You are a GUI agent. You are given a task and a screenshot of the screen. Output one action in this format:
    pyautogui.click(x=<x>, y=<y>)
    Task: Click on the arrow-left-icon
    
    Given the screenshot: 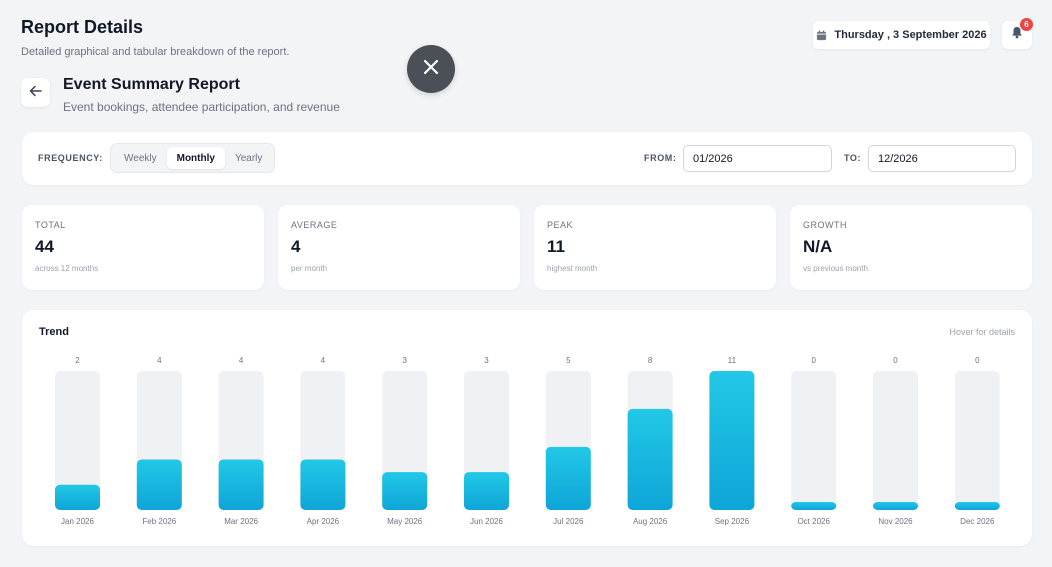 What is the action you would take?
    pyautogui.click(x=35, y=93)
    